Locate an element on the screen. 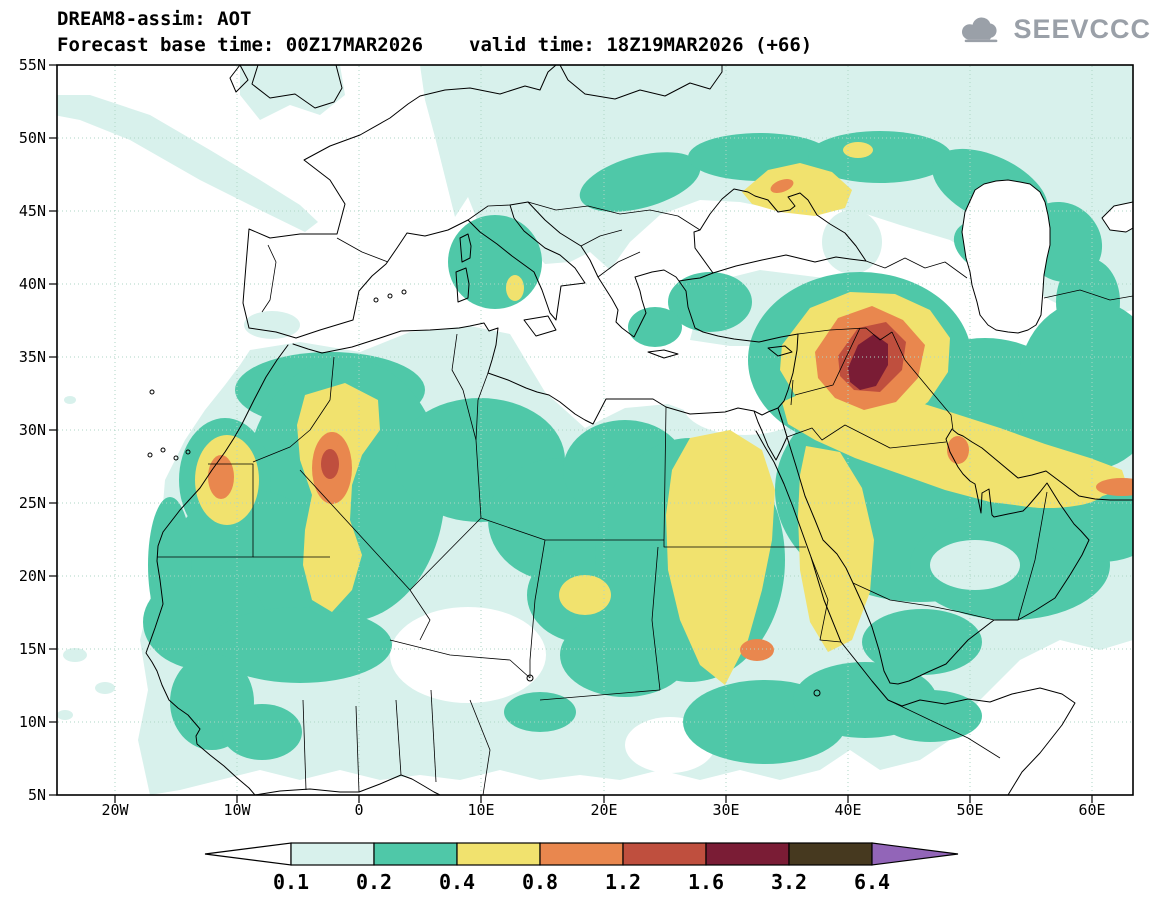 The height and width of the screenshot is (905, 1165). colorbar-level-label: 1.2 is located at coordinates (623, 882).